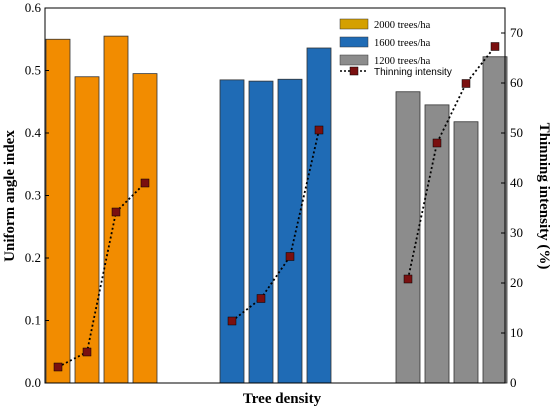 The image size is (550, 411). Describe the element at coordinates (10, 196) in the screenshot. I see `y-axis-title: Uniform angle index` at that location.